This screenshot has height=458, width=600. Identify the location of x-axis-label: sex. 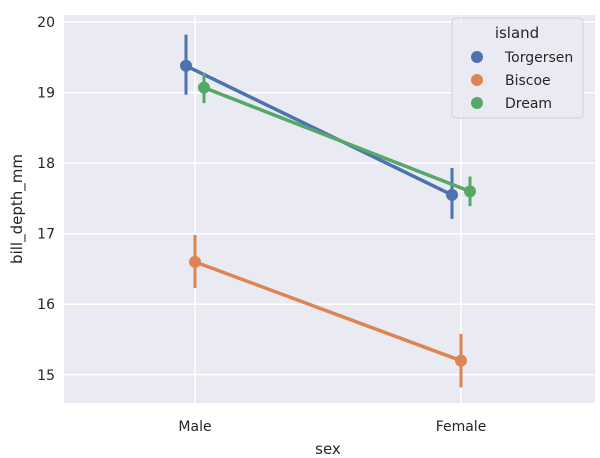
(328, 449).